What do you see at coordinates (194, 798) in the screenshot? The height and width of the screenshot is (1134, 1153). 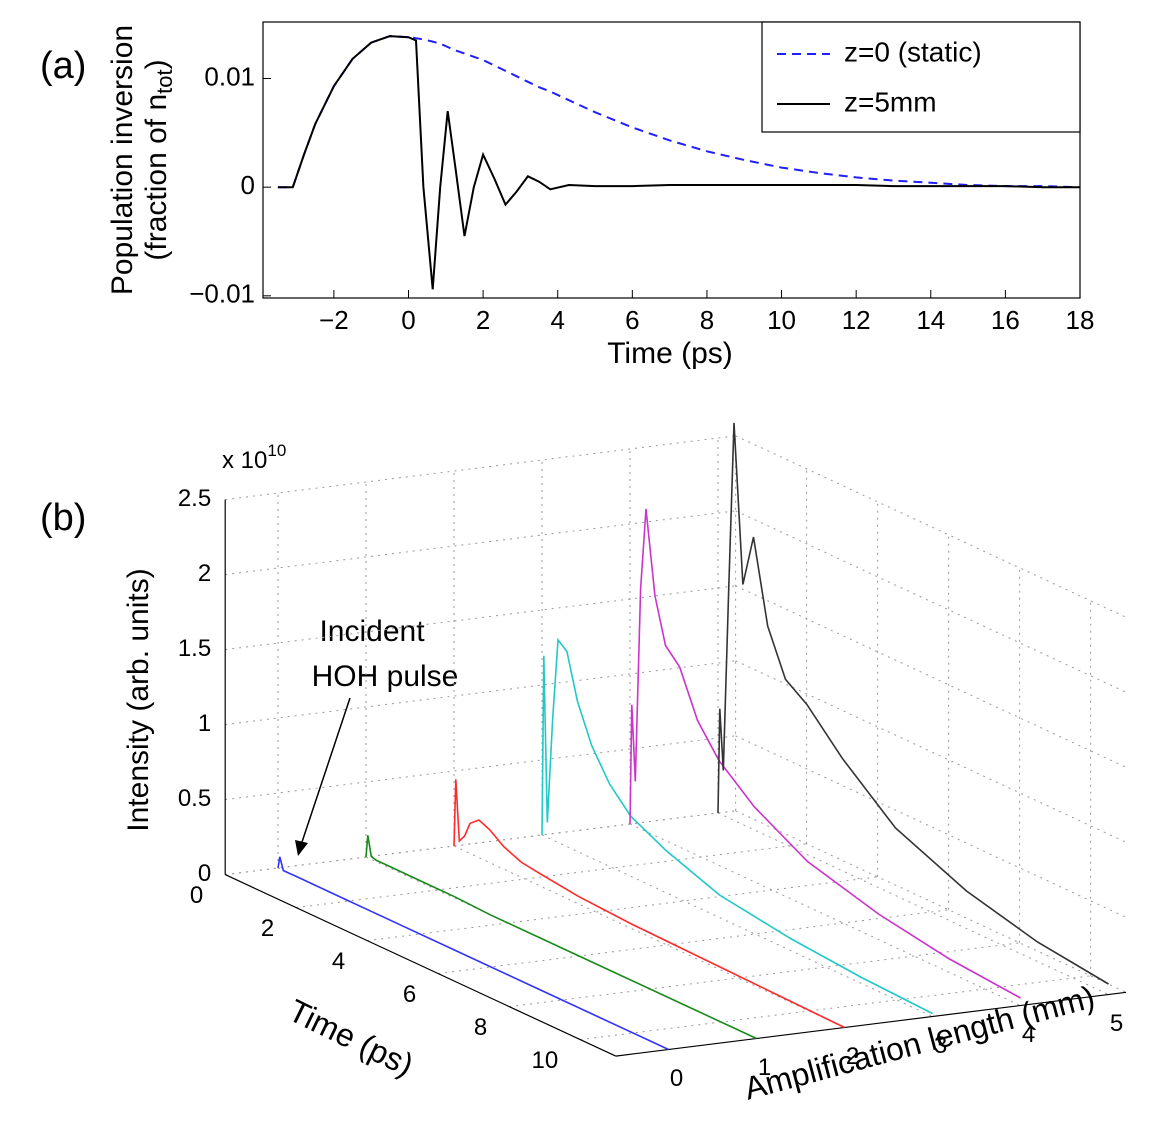 I see `y-tick-label: 0.5` at bounding box center [194, 798].